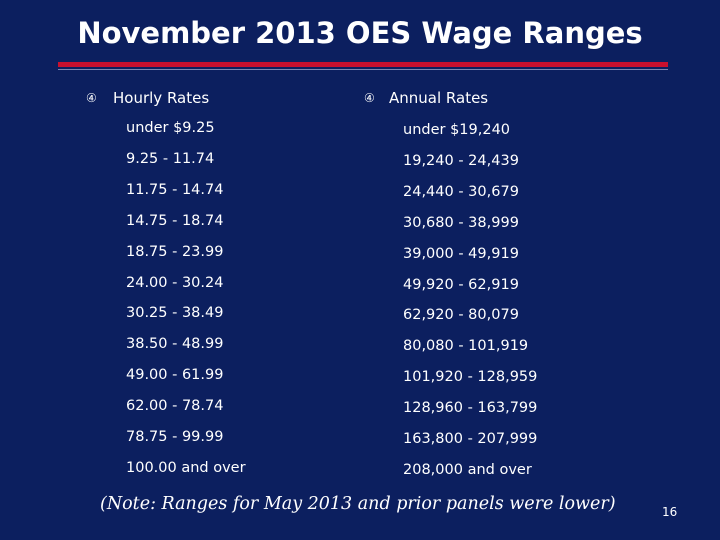  What do you see at coordinates (439, 98) in the screenshot?
I see `column-heading: Annual Rates` at bounding box center [439, 98].